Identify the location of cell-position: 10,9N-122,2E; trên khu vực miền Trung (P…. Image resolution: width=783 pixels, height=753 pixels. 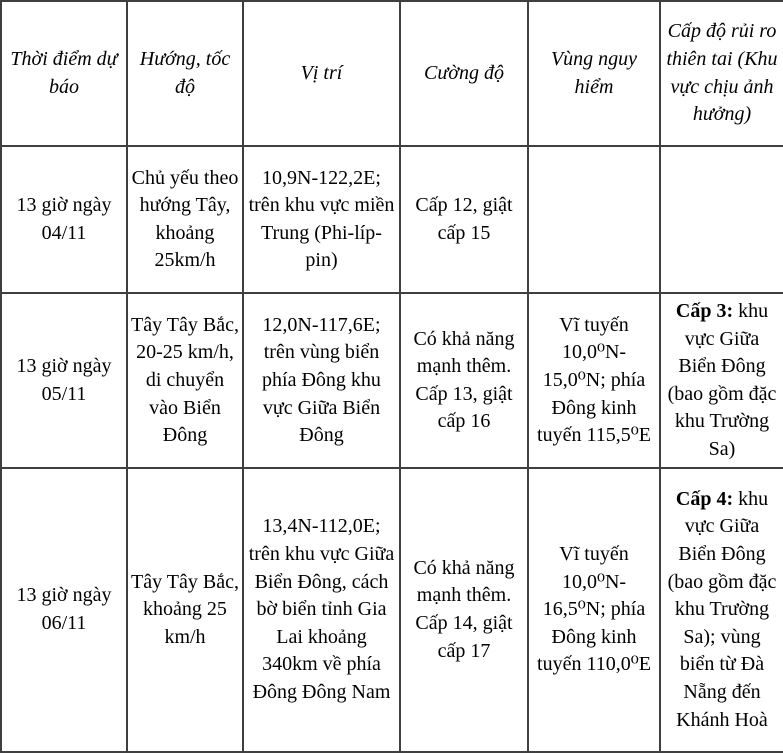
(321, 219).